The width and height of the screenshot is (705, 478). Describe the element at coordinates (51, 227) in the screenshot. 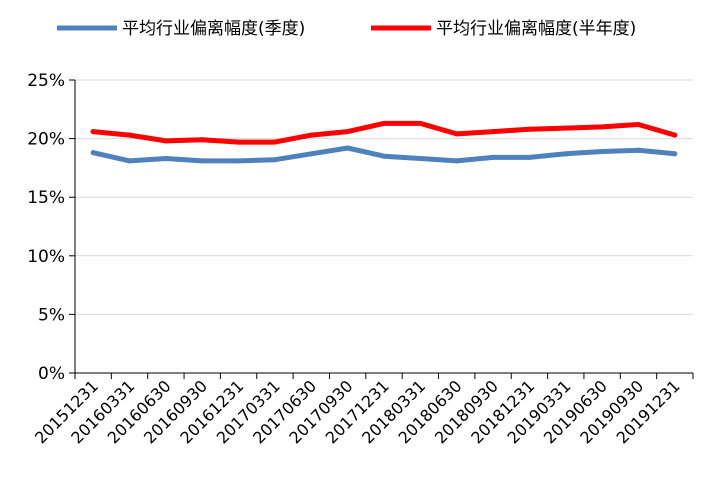

I see `y-axis-ticks: 0% 5% 10% 15% 20% 25%` at that location.